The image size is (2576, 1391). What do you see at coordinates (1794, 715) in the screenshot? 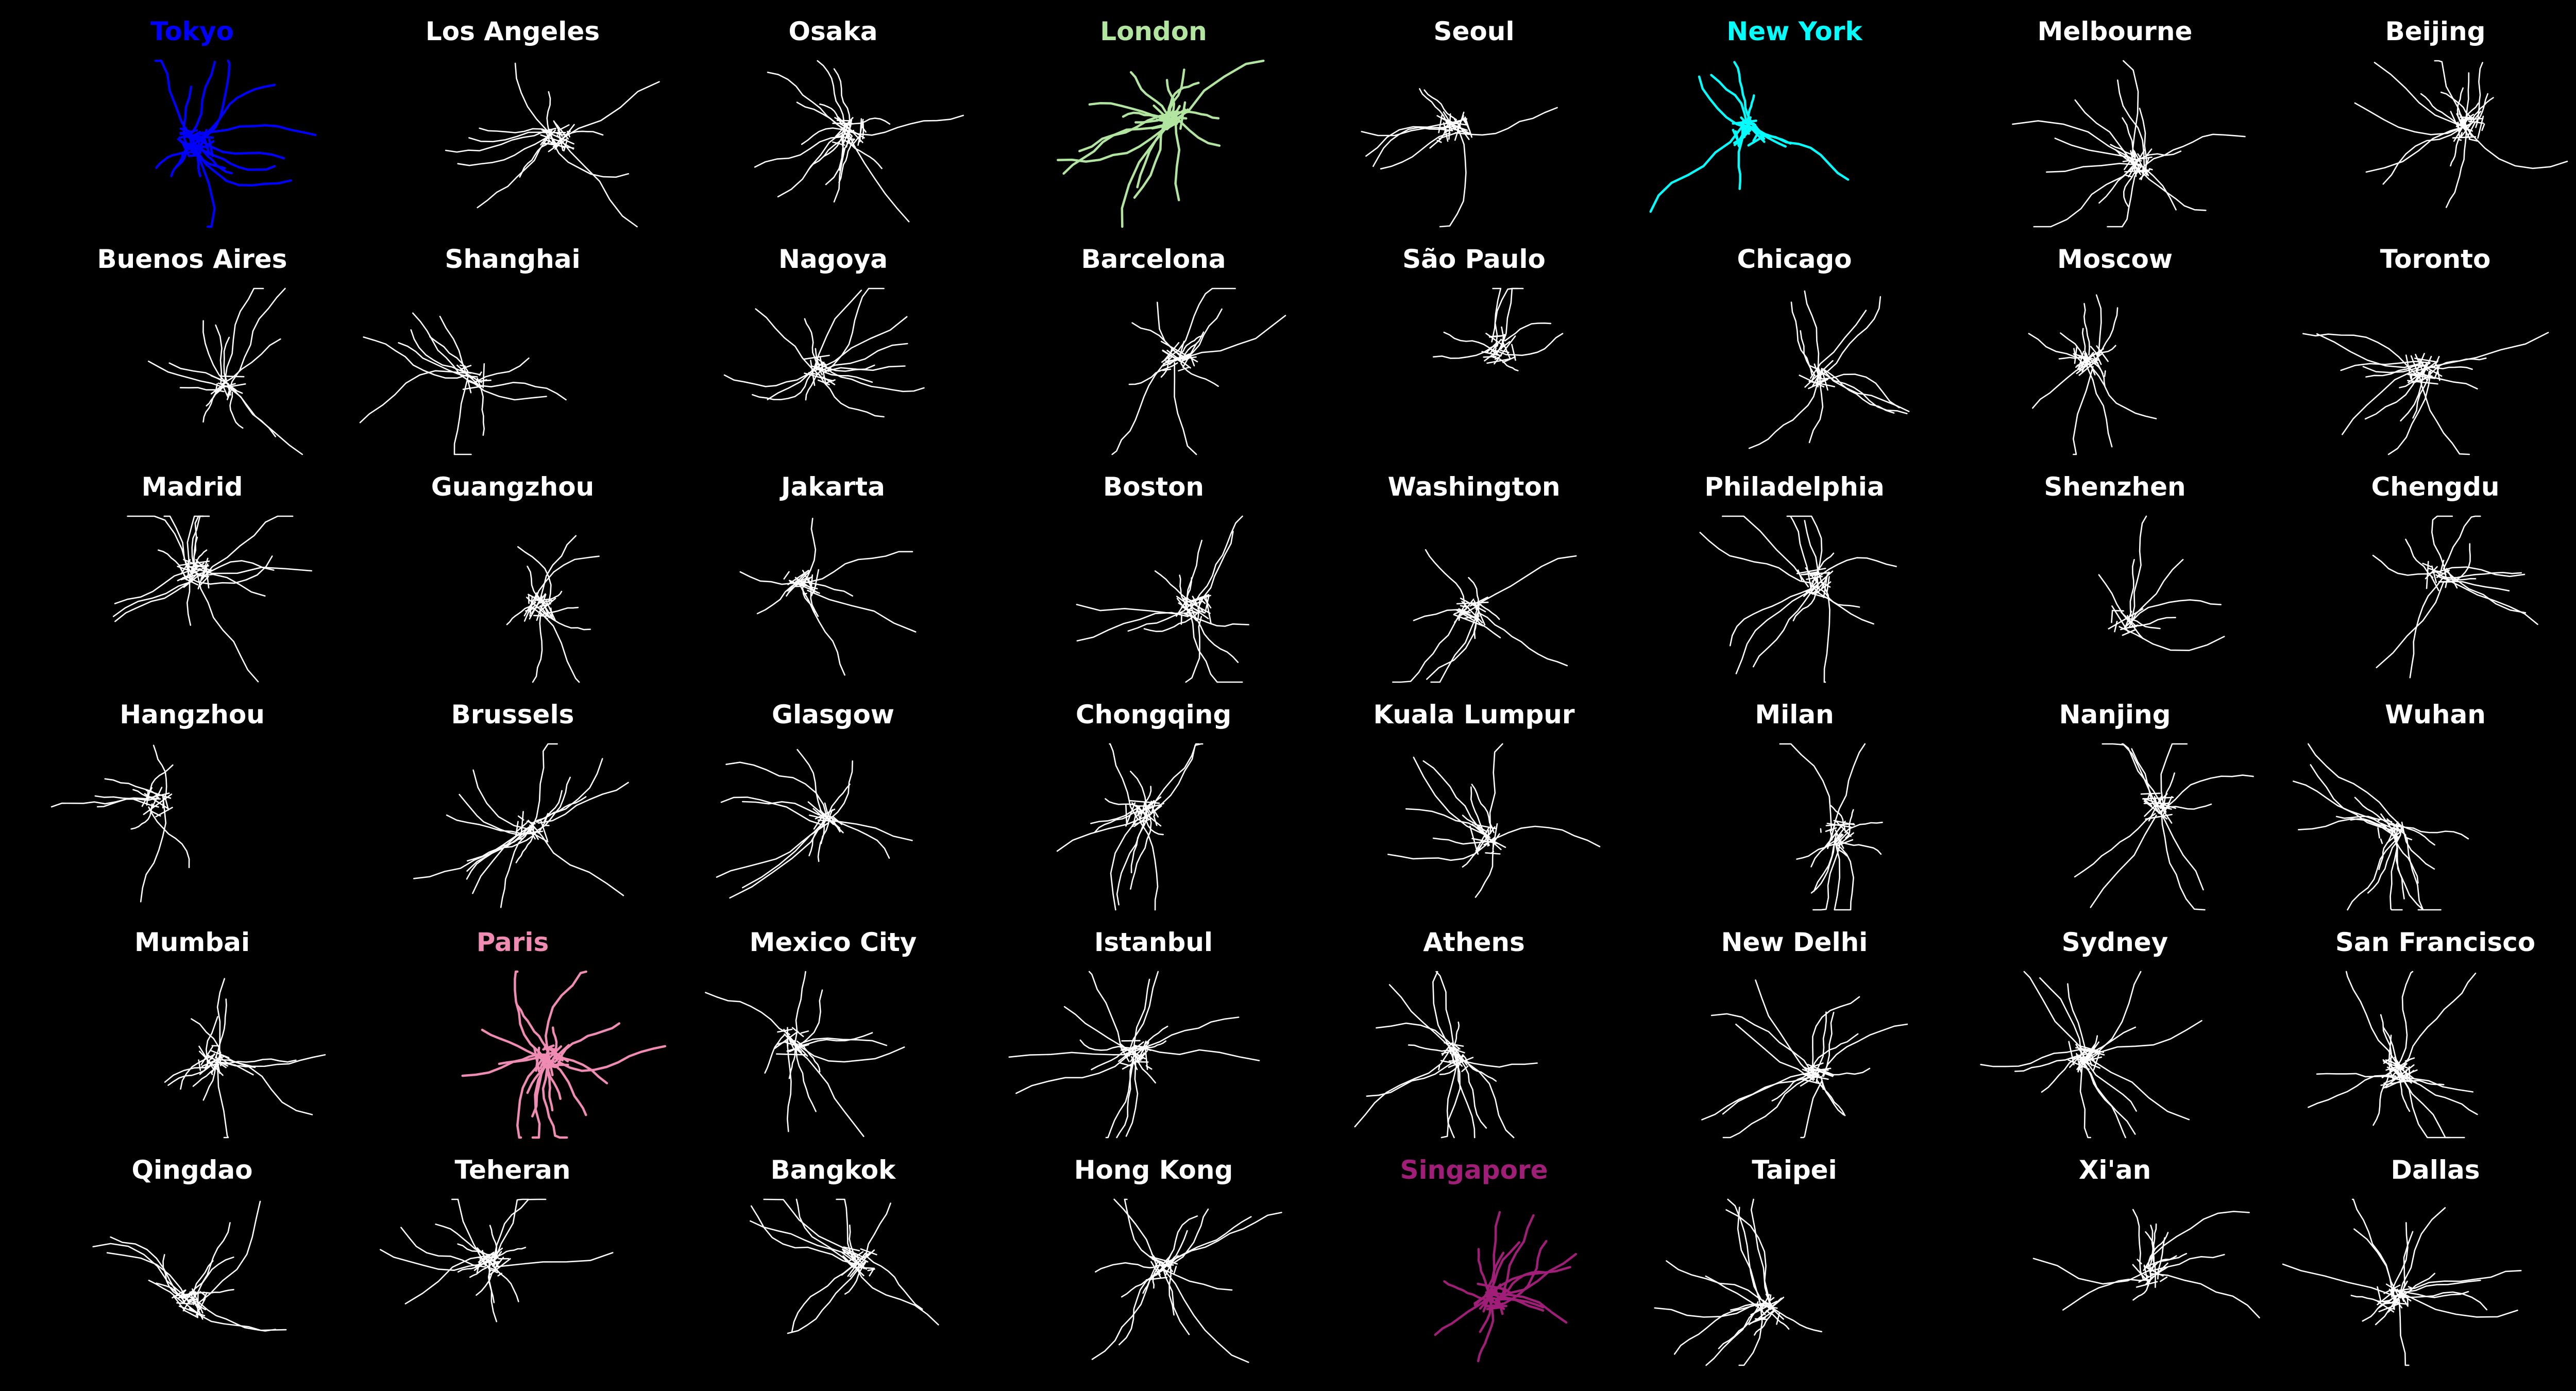
I see `city-title: Milan` at bounding box center [1794, 715].